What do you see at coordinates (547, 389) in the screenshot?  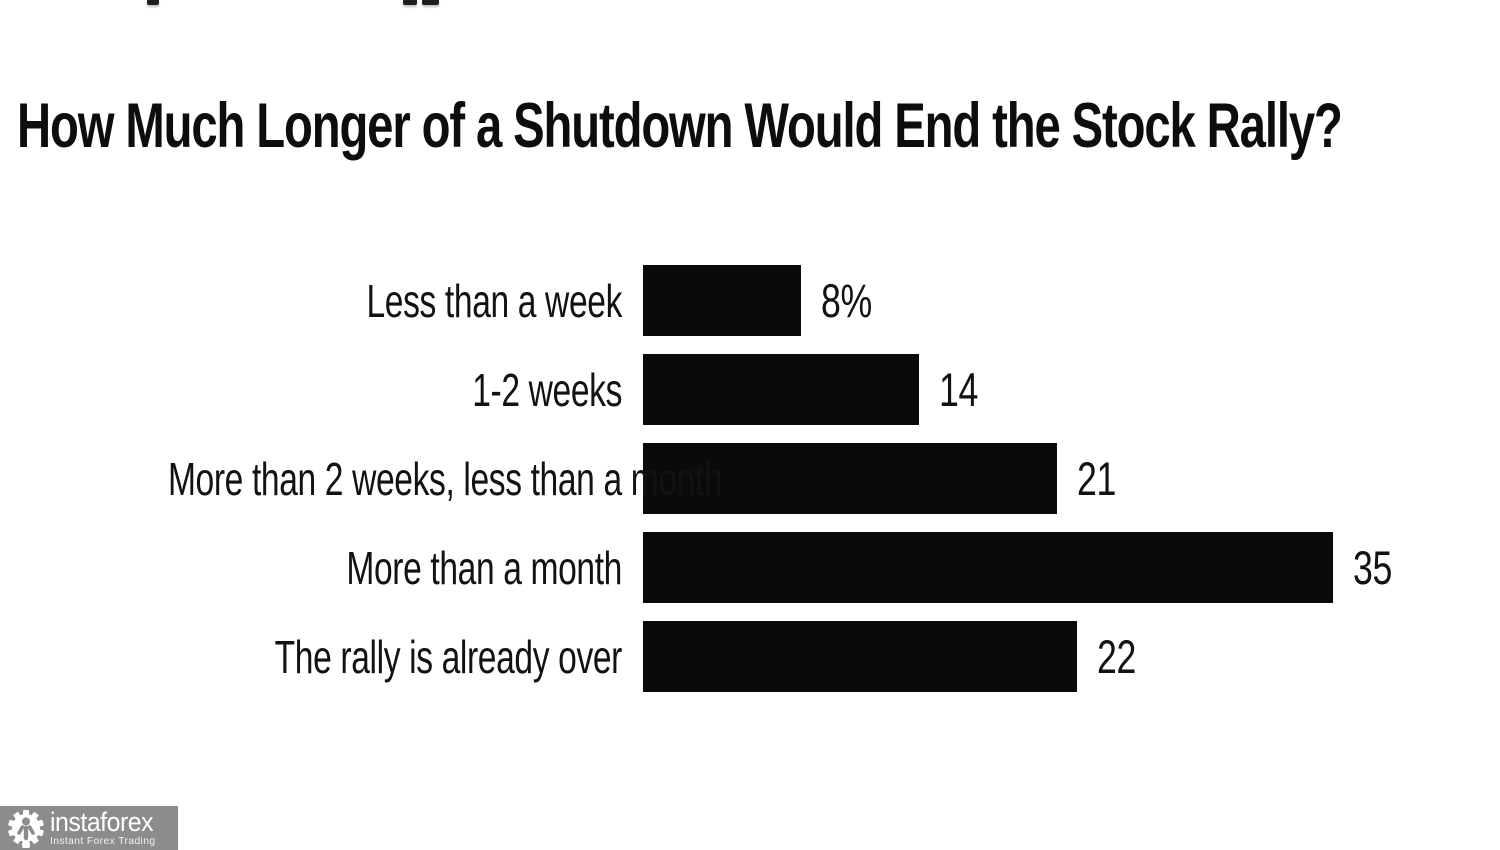 I see `category-label: 1-2 weeks` at bounding box center [547, 389].